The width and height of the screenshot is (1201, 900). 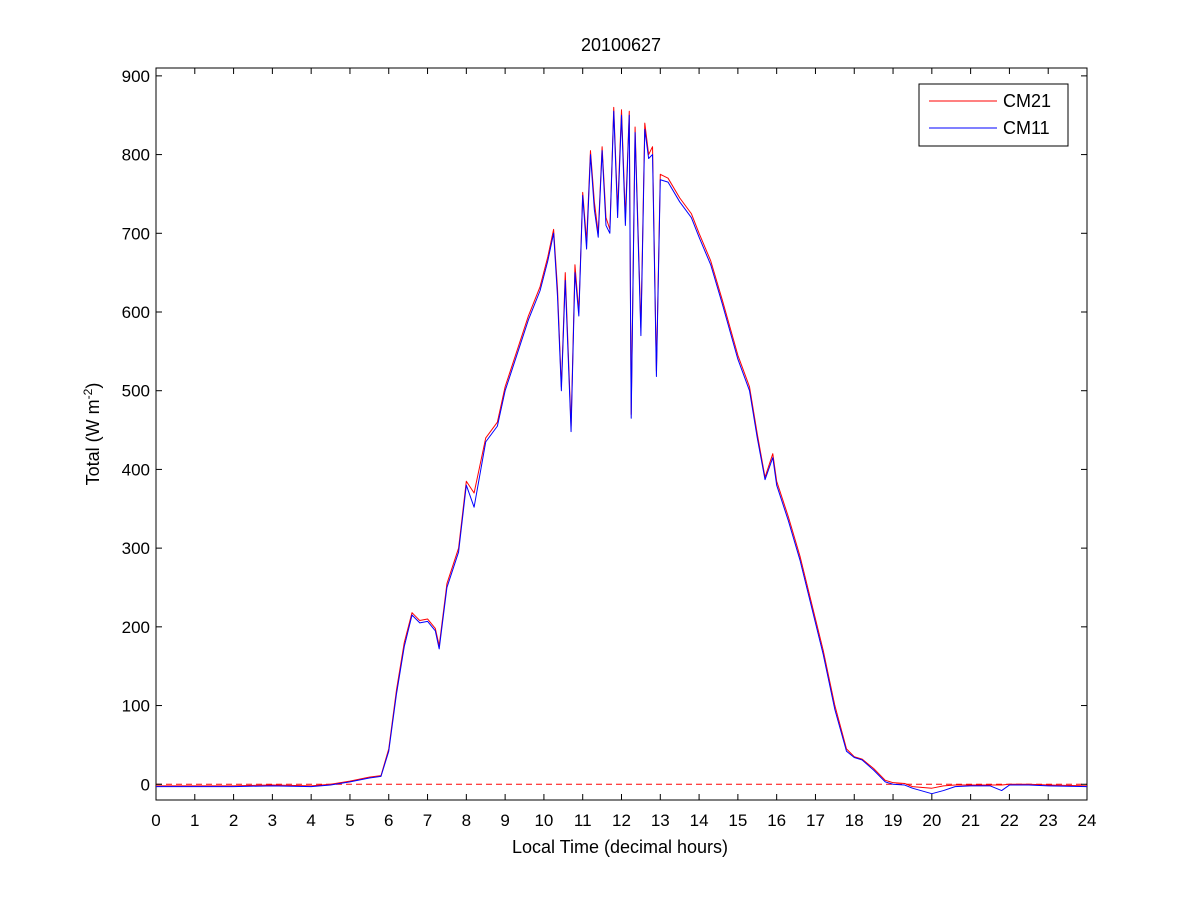 What do you see at coordinates (466, 820) in the screenshot?
I see `x-tick-label: 8` at bounding box center [466, 820].